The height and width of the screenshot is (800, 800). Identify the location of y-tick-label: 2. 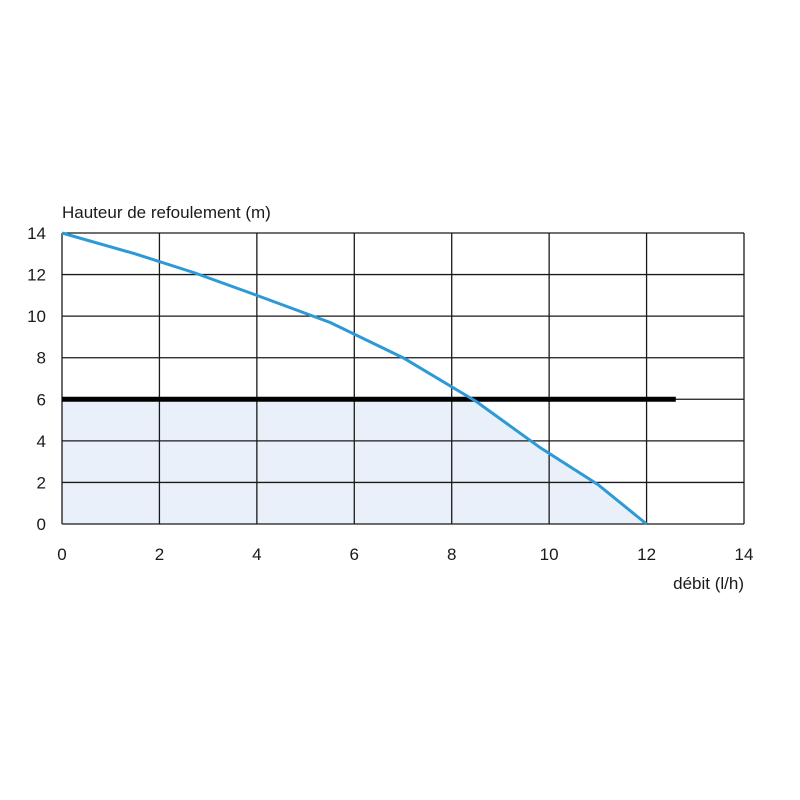
(41, 482).